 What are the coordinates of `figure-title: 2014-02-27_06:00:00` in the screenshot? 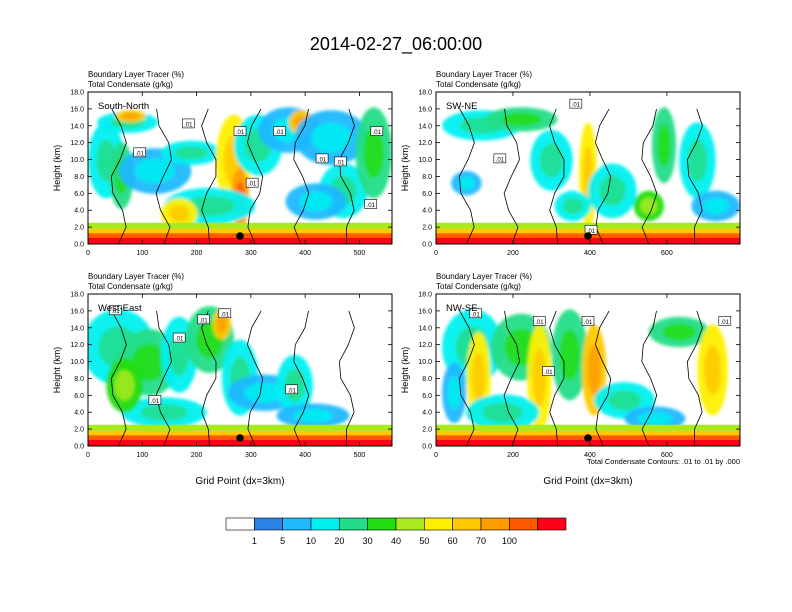 It's located at (396, 44).